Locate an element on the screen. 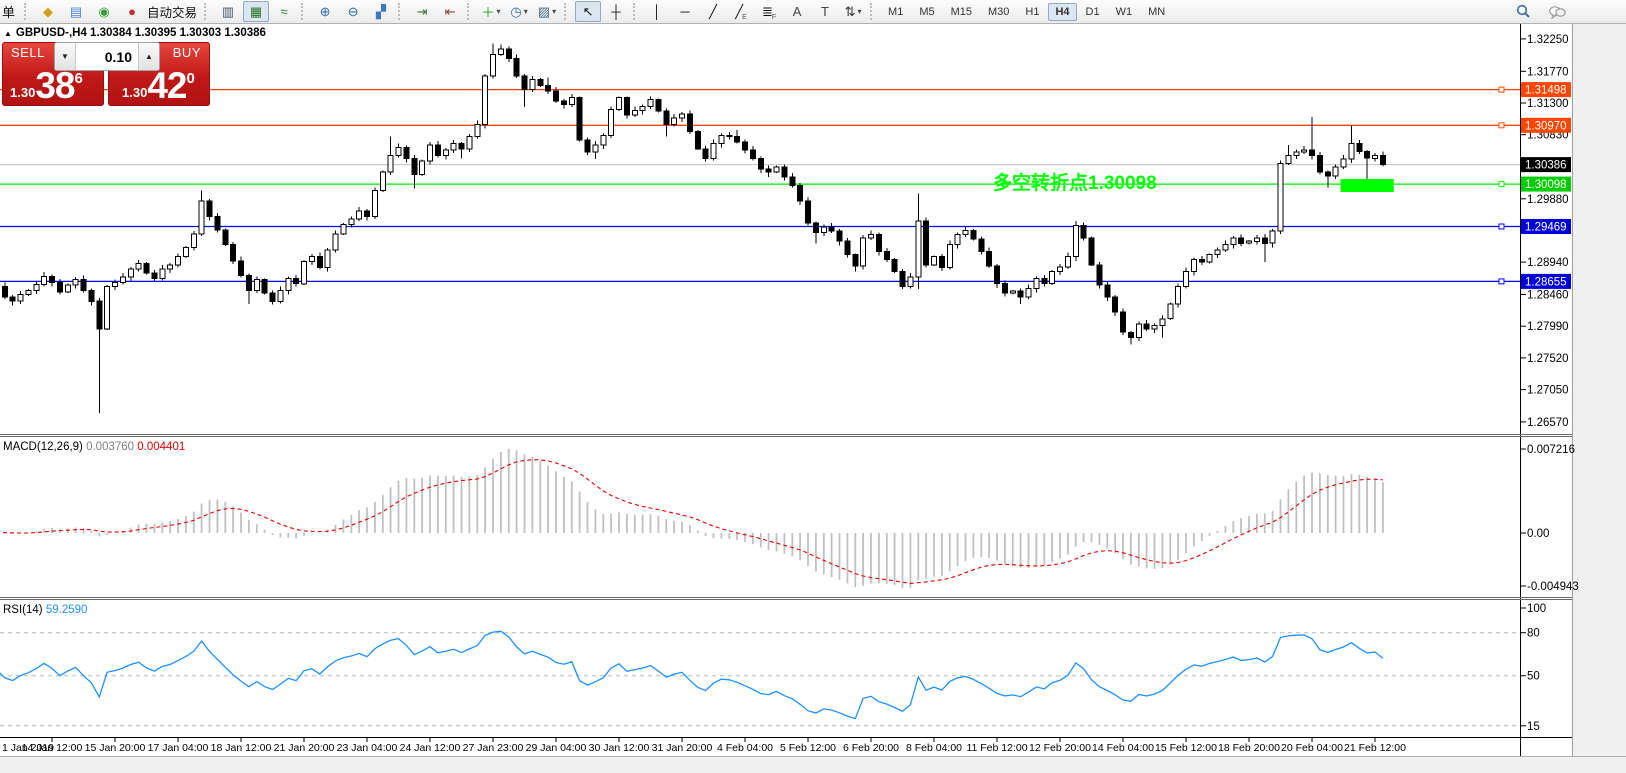 Image resolution: width=1626 pixels, height=773 pixels. templates-icon: ▨ ▾ is located at coordinates (547, 11).